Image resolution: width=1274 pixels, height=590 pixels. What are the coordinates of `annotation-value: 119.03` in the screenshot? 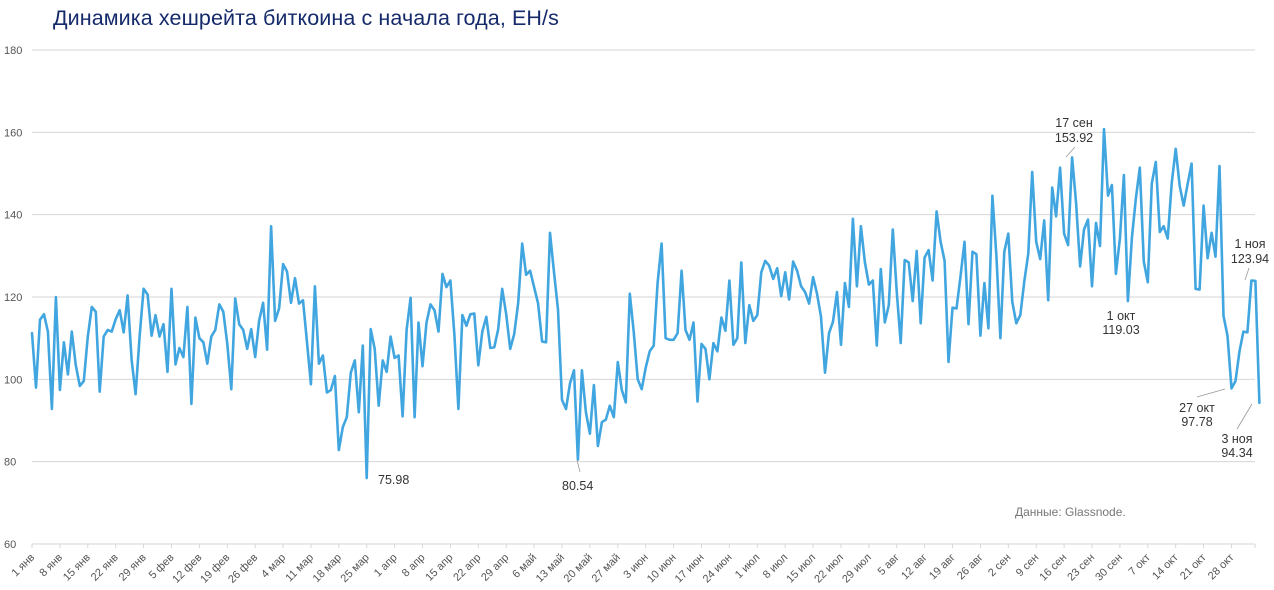 It's located at (1120, 330).